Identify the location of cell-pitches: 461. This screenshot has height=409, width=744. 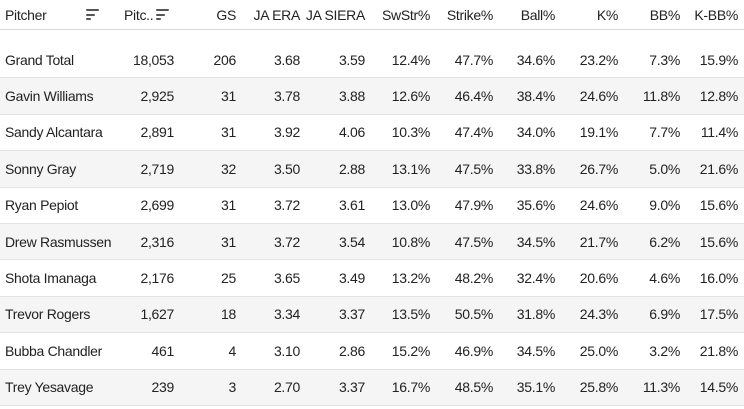
(163, 350).